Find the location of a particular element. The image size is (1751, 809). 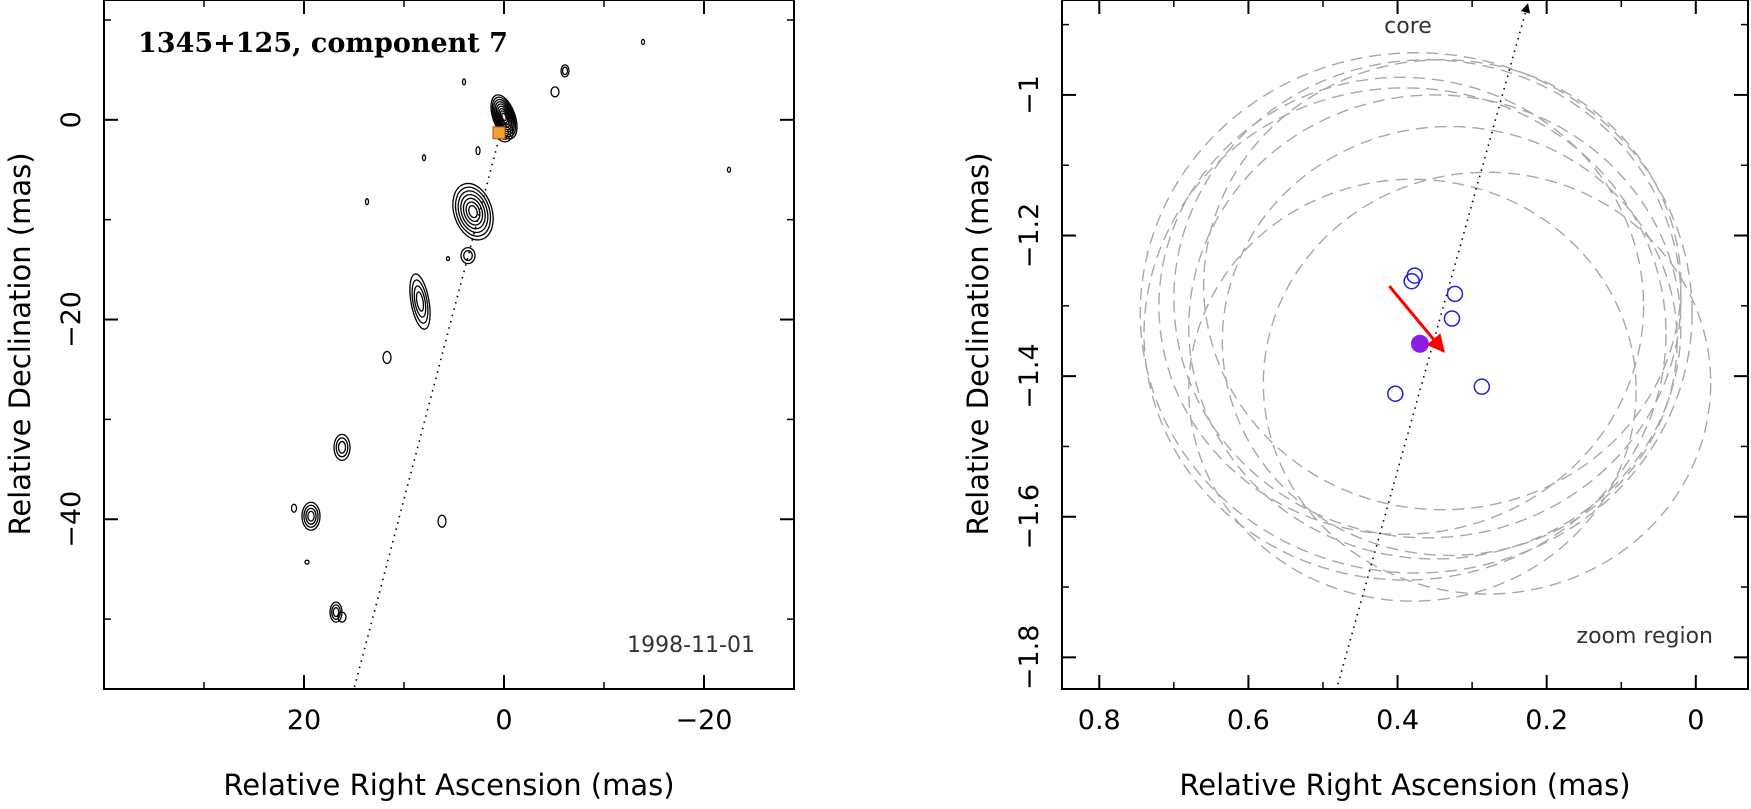

contour-map-title: 1345+125, component 7 is located at coordinates (323, 43).